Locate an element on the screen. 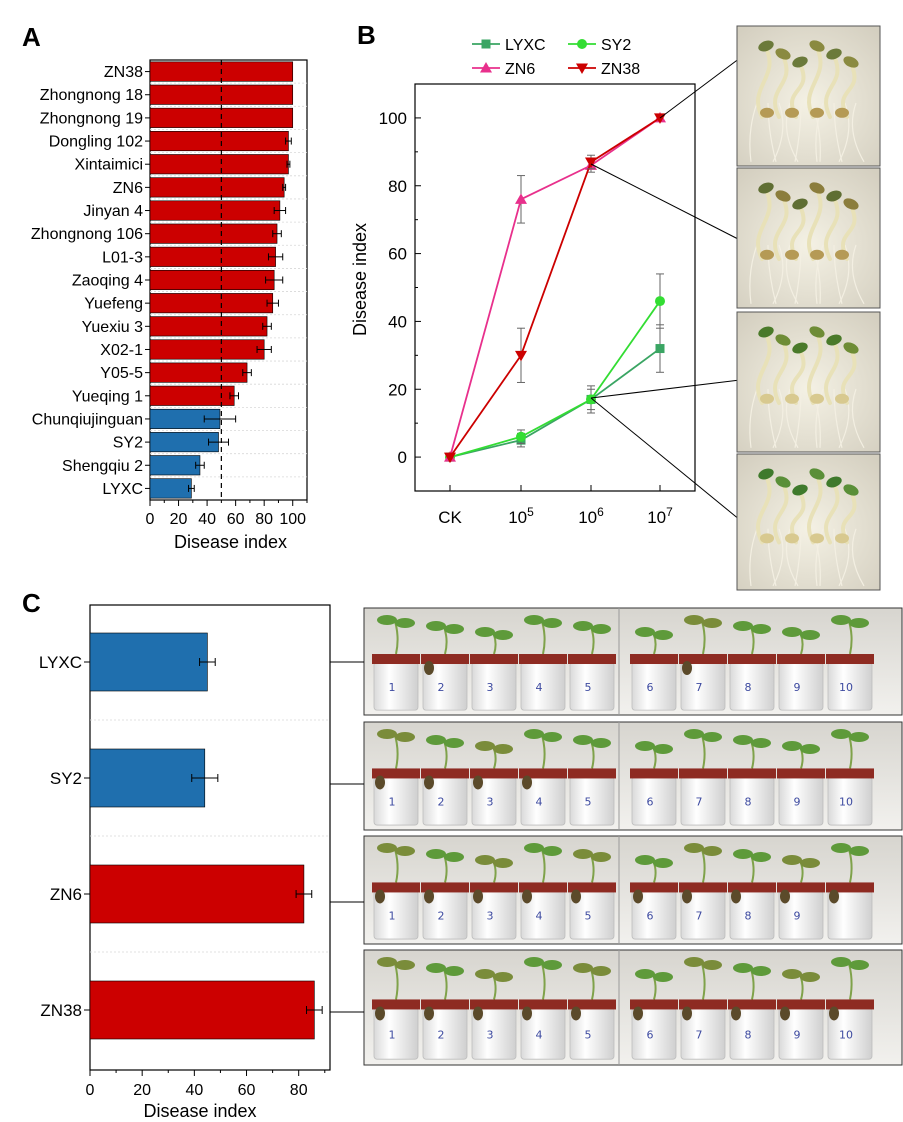 The image size is (903, 1122). y-tick-label: 80 is located at coordinates (397, 186).